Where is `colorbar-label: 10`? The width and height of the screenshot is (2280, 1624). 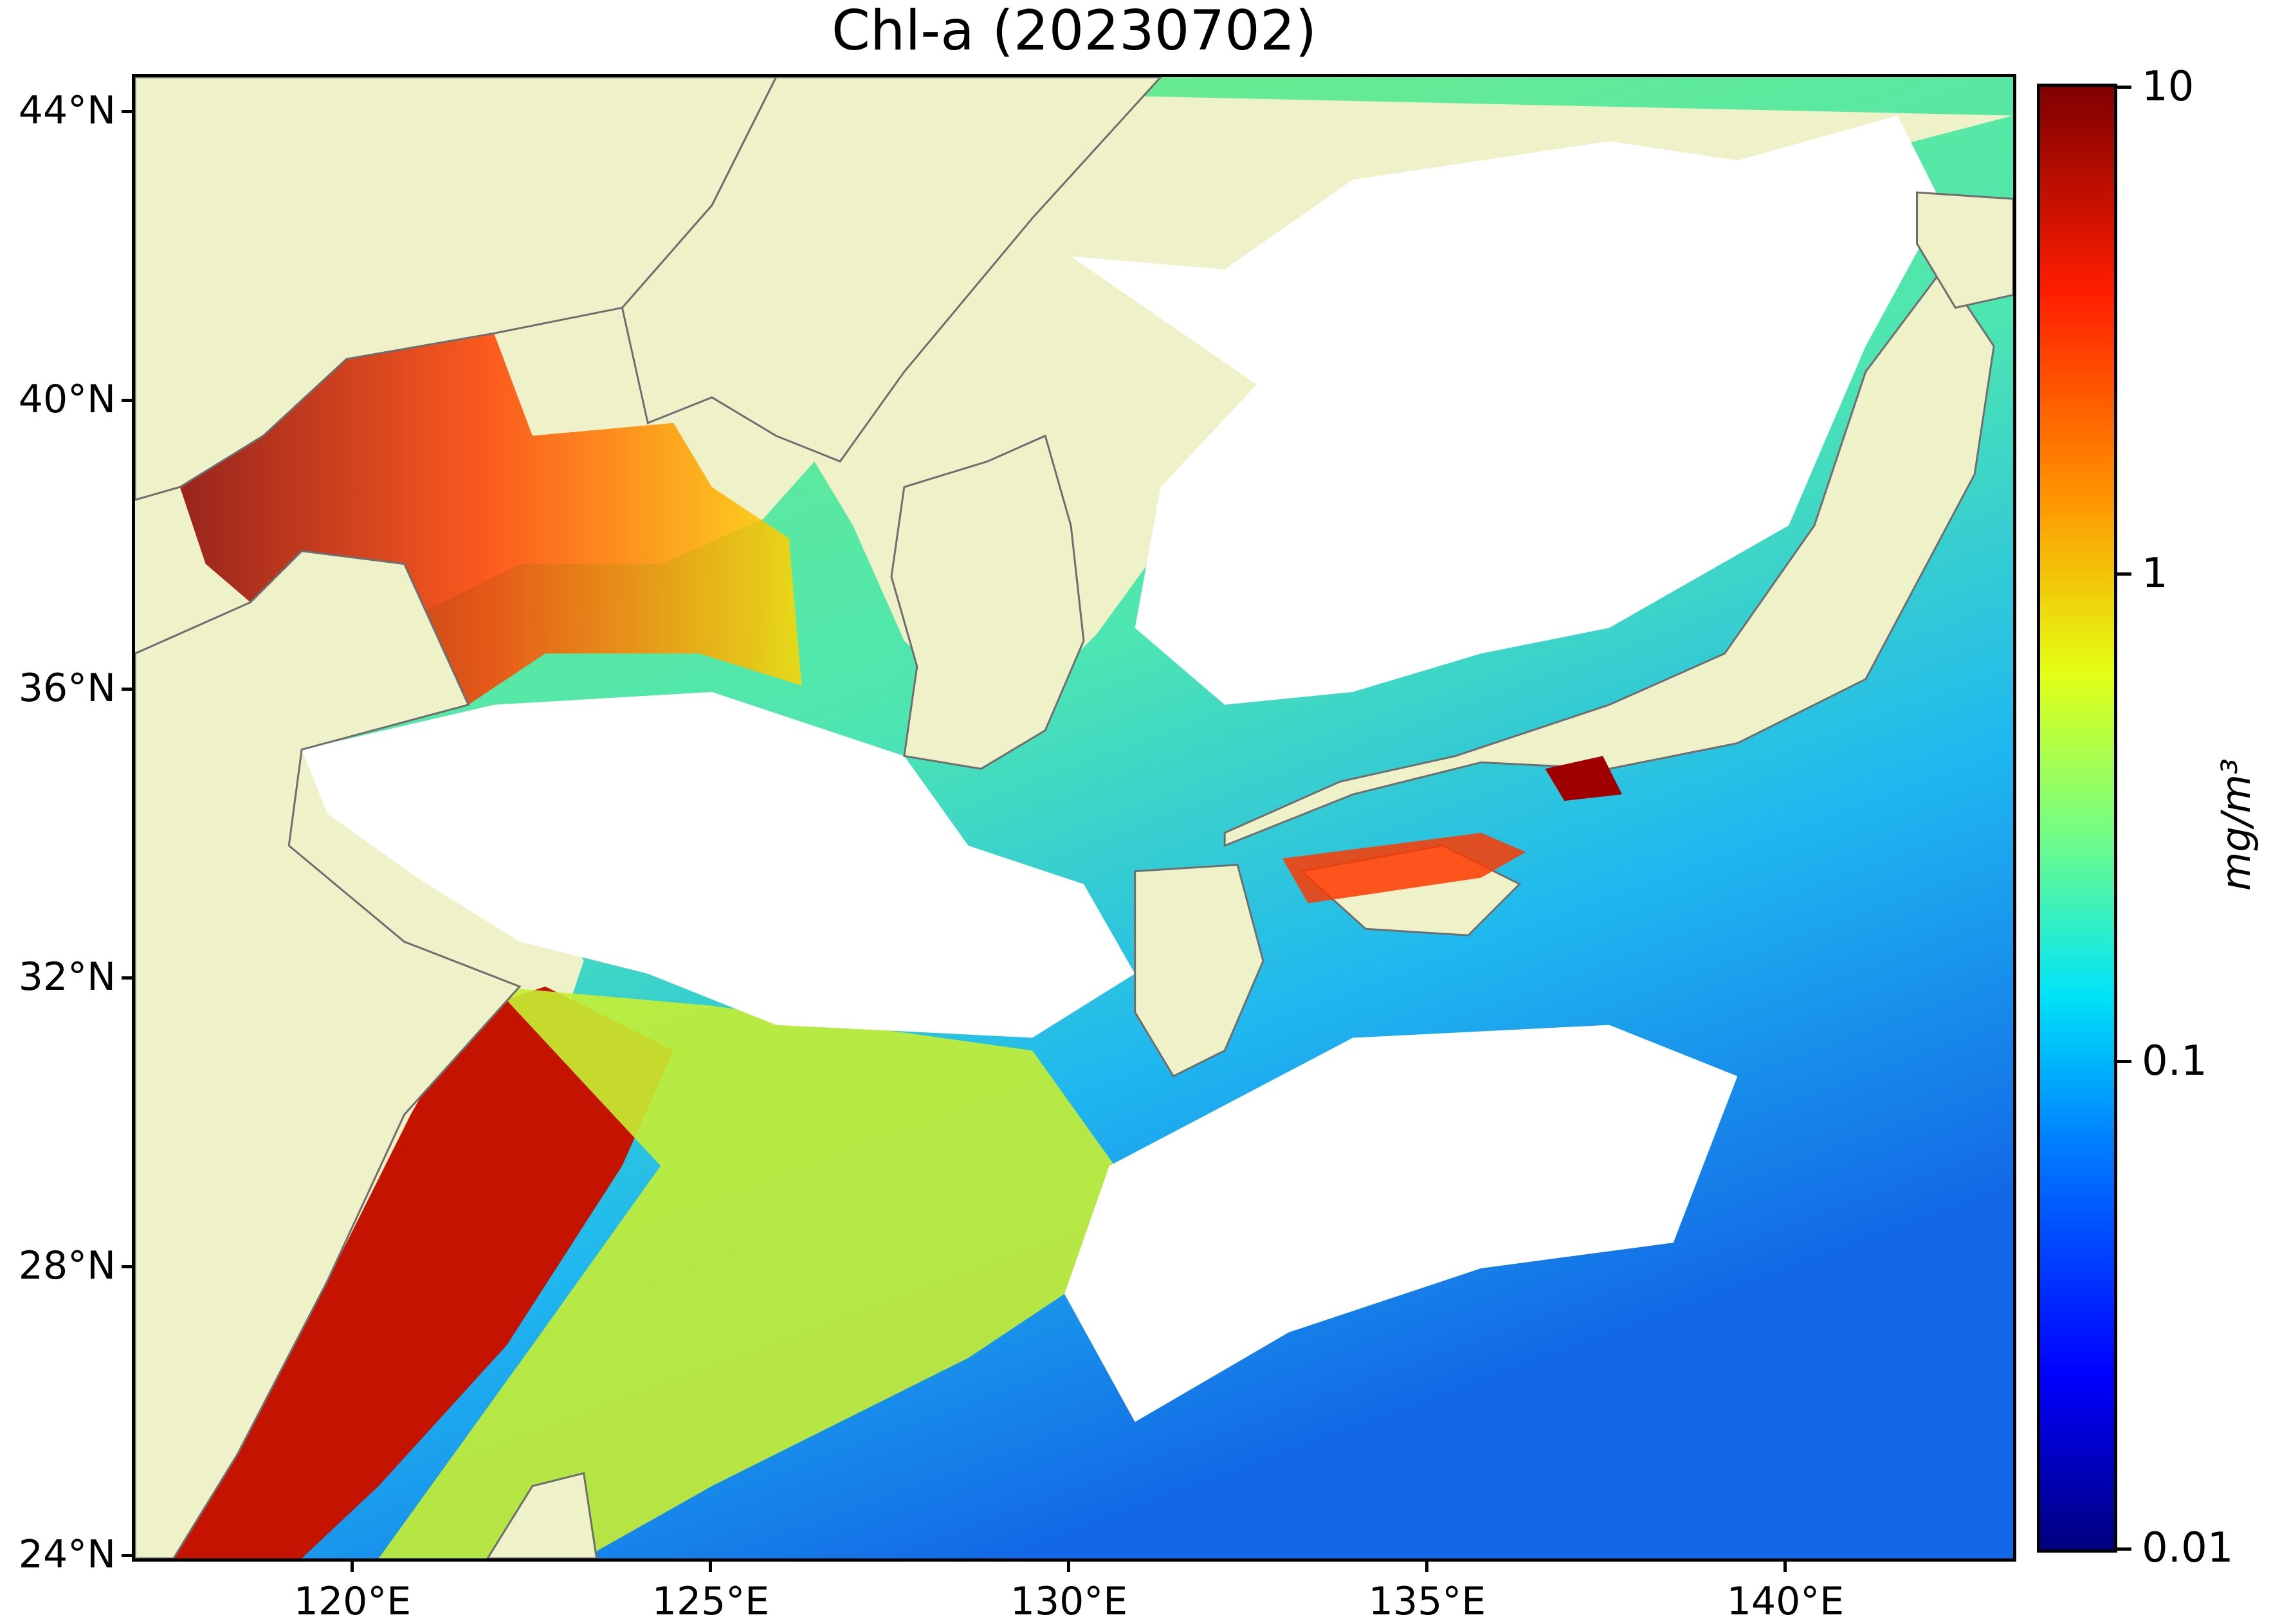 colorbar-label: 10 is located at coordinates (2168, 87).